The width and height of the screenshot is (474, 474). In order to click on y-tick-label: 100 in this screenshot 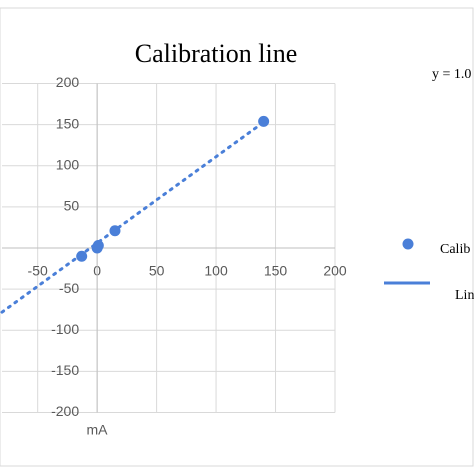, I will do `click(68, 164)`.